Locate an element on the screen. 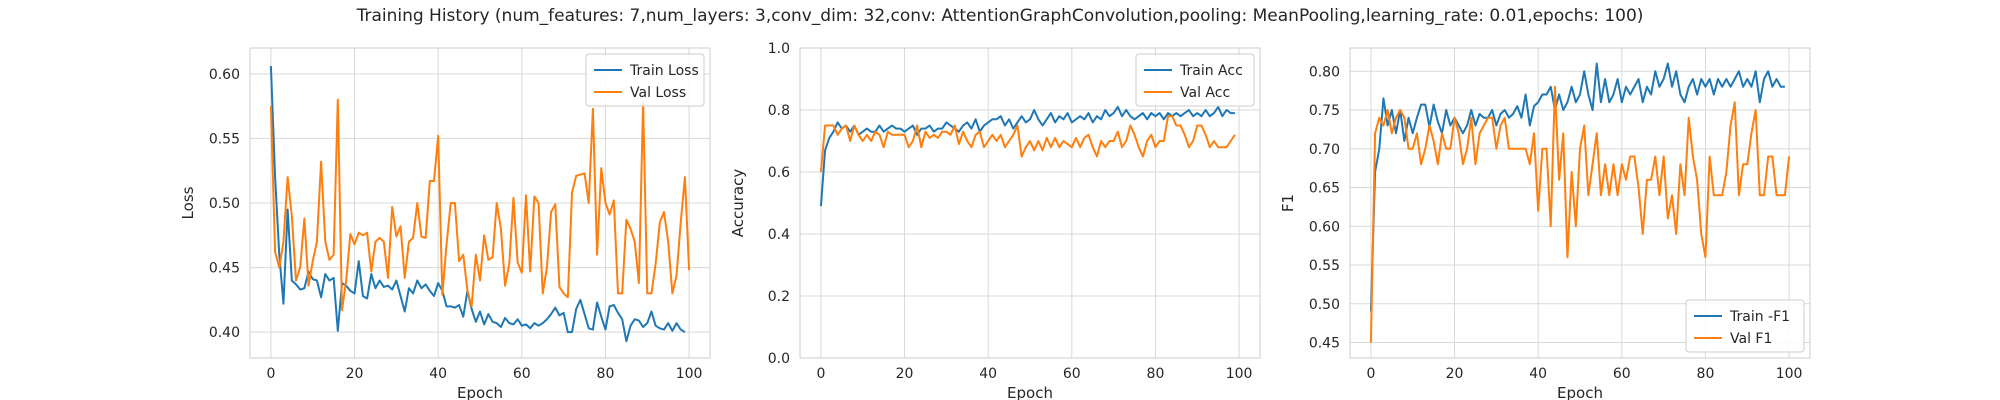  y-tick-label: 1.0 is located at coordinates (779, 49).